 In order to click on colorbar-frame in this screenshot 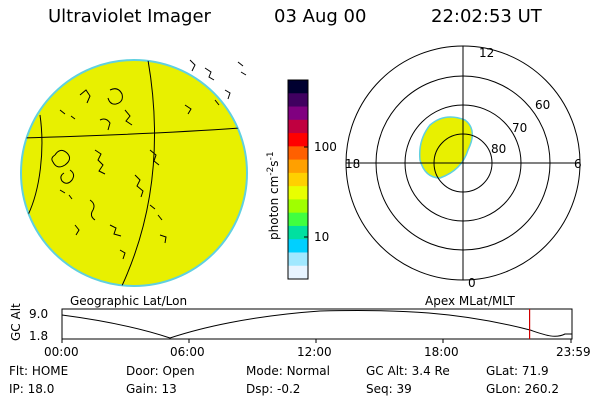, I will do `click(298, 179)`.